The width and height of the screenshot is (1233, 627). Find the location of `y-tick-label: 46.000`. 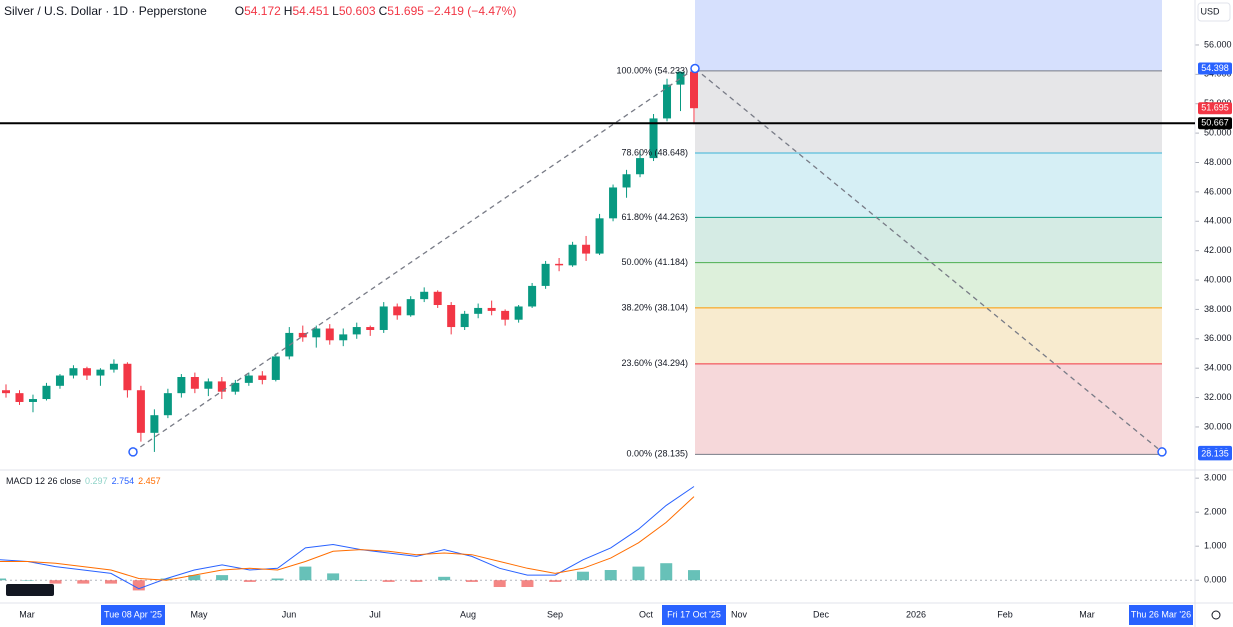

y-tick-label: 46.000 is located at coordinates (1218, 191).